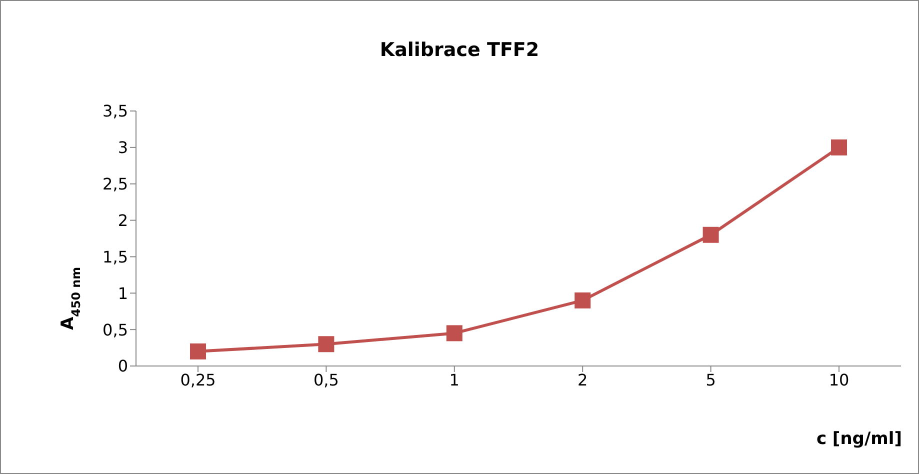 The height and width of the screenshot is (474, 919). What do you see at coordinates (459, 50) in the screenshot?
I see `chart-title: Kalibrace TFF2` at bounding box center [459, 50].